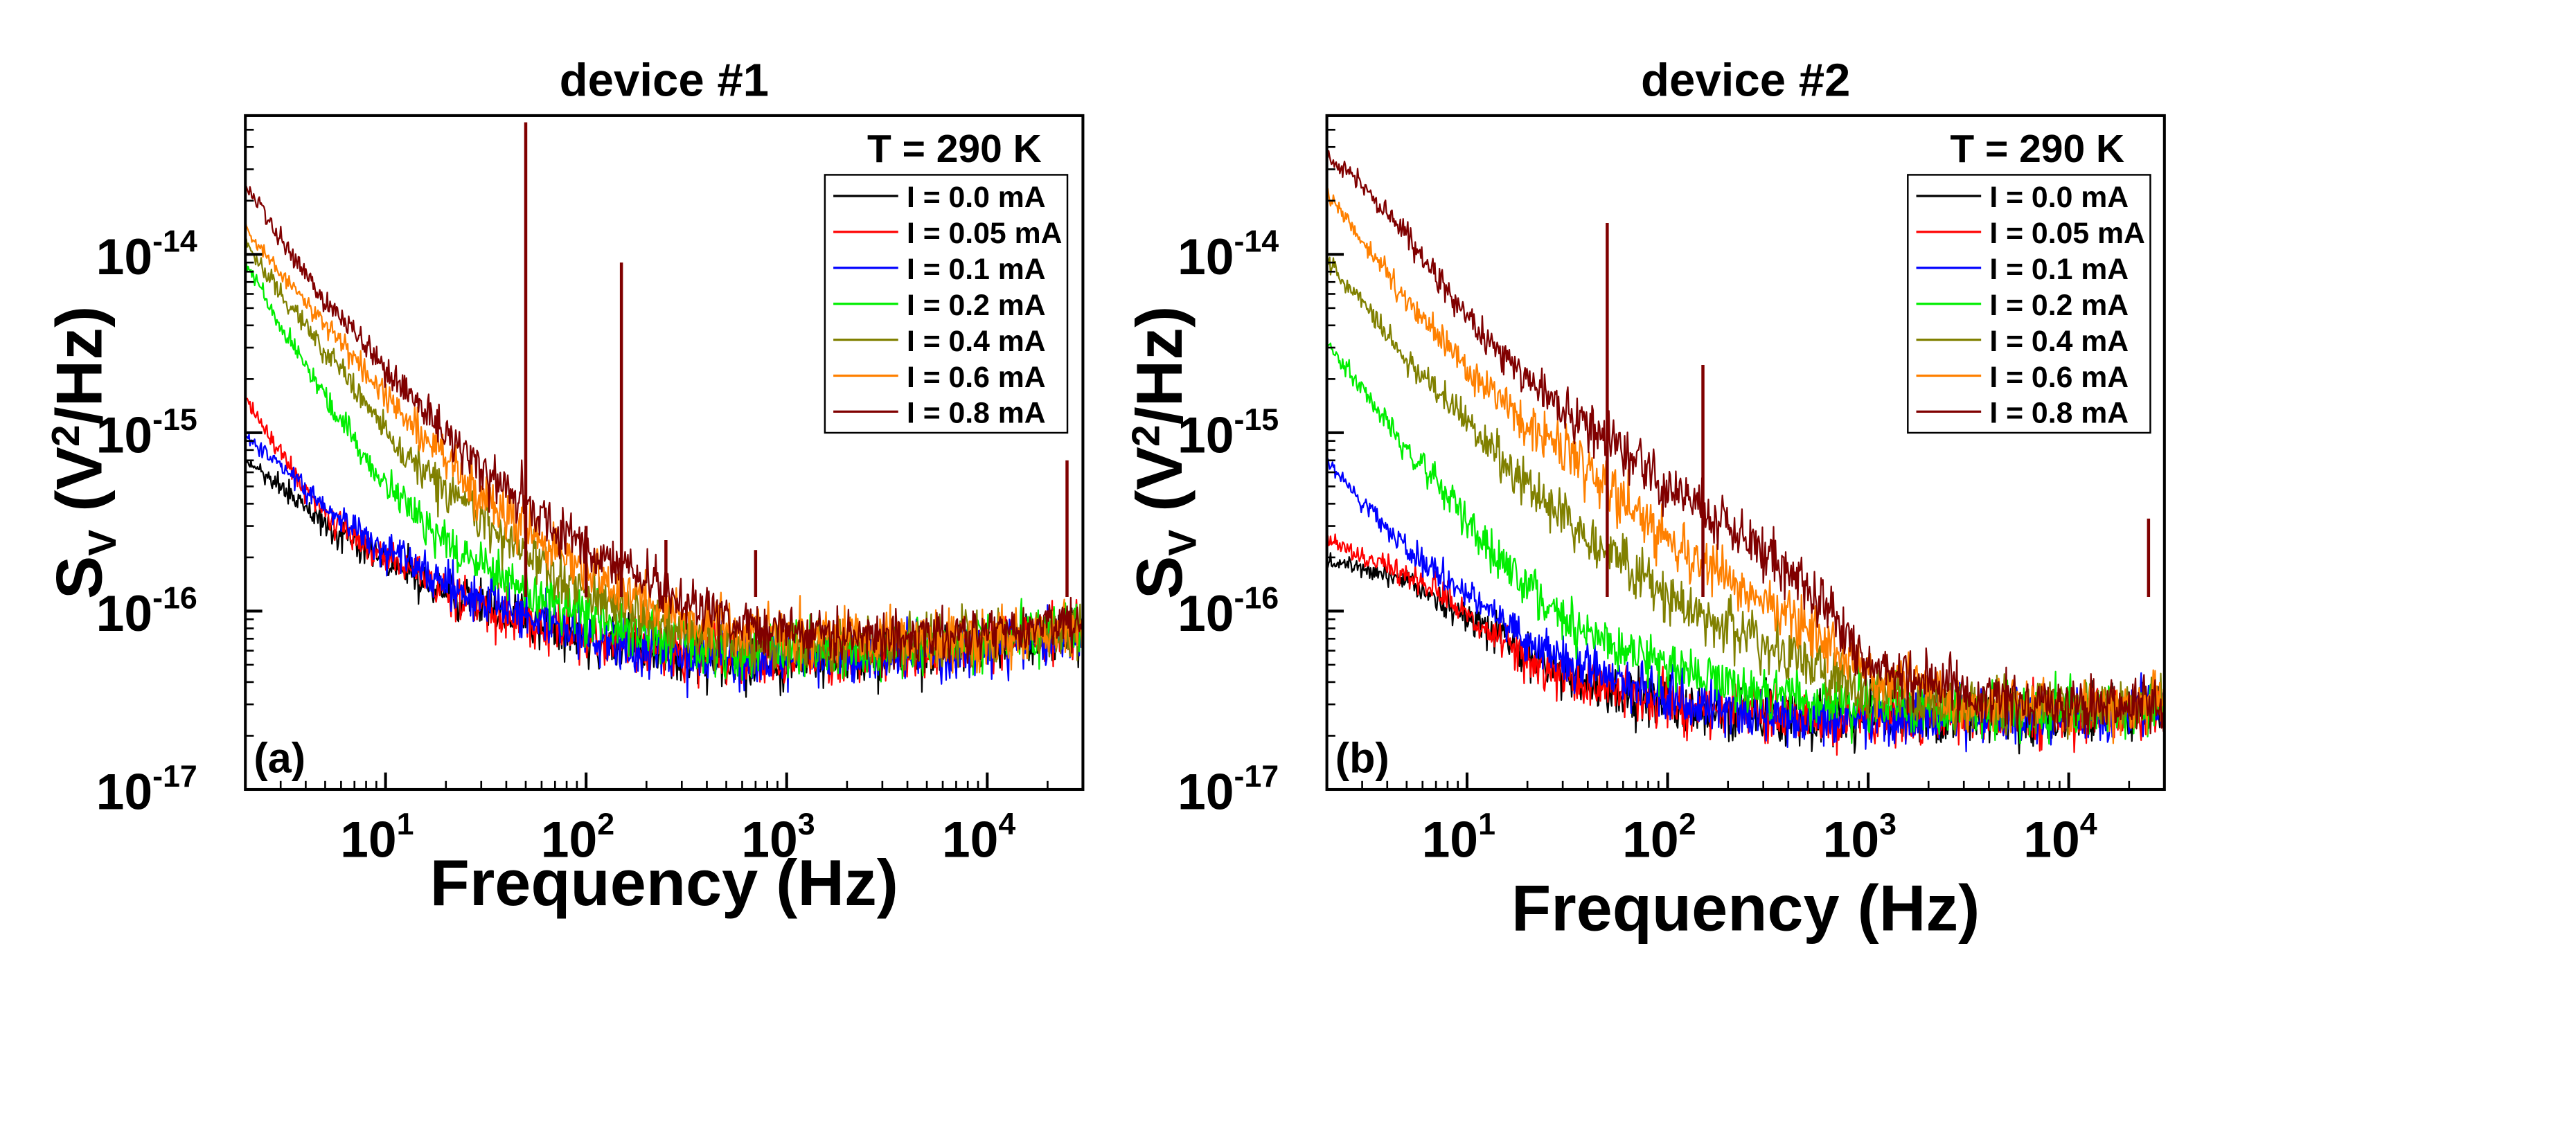 The height and width of the screenshot is (1135, 2576). I want to click on chart-title: device #2, so click(1745, 80).